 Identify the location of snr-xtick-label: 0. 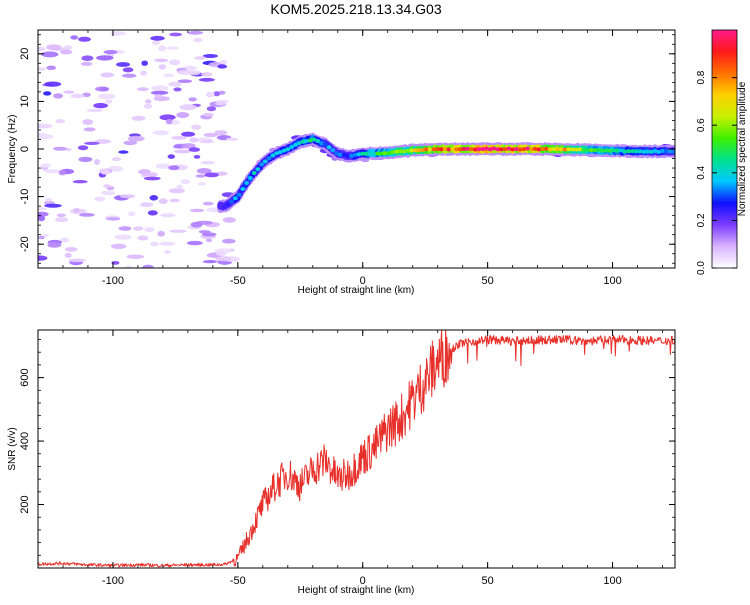
(363, 581).